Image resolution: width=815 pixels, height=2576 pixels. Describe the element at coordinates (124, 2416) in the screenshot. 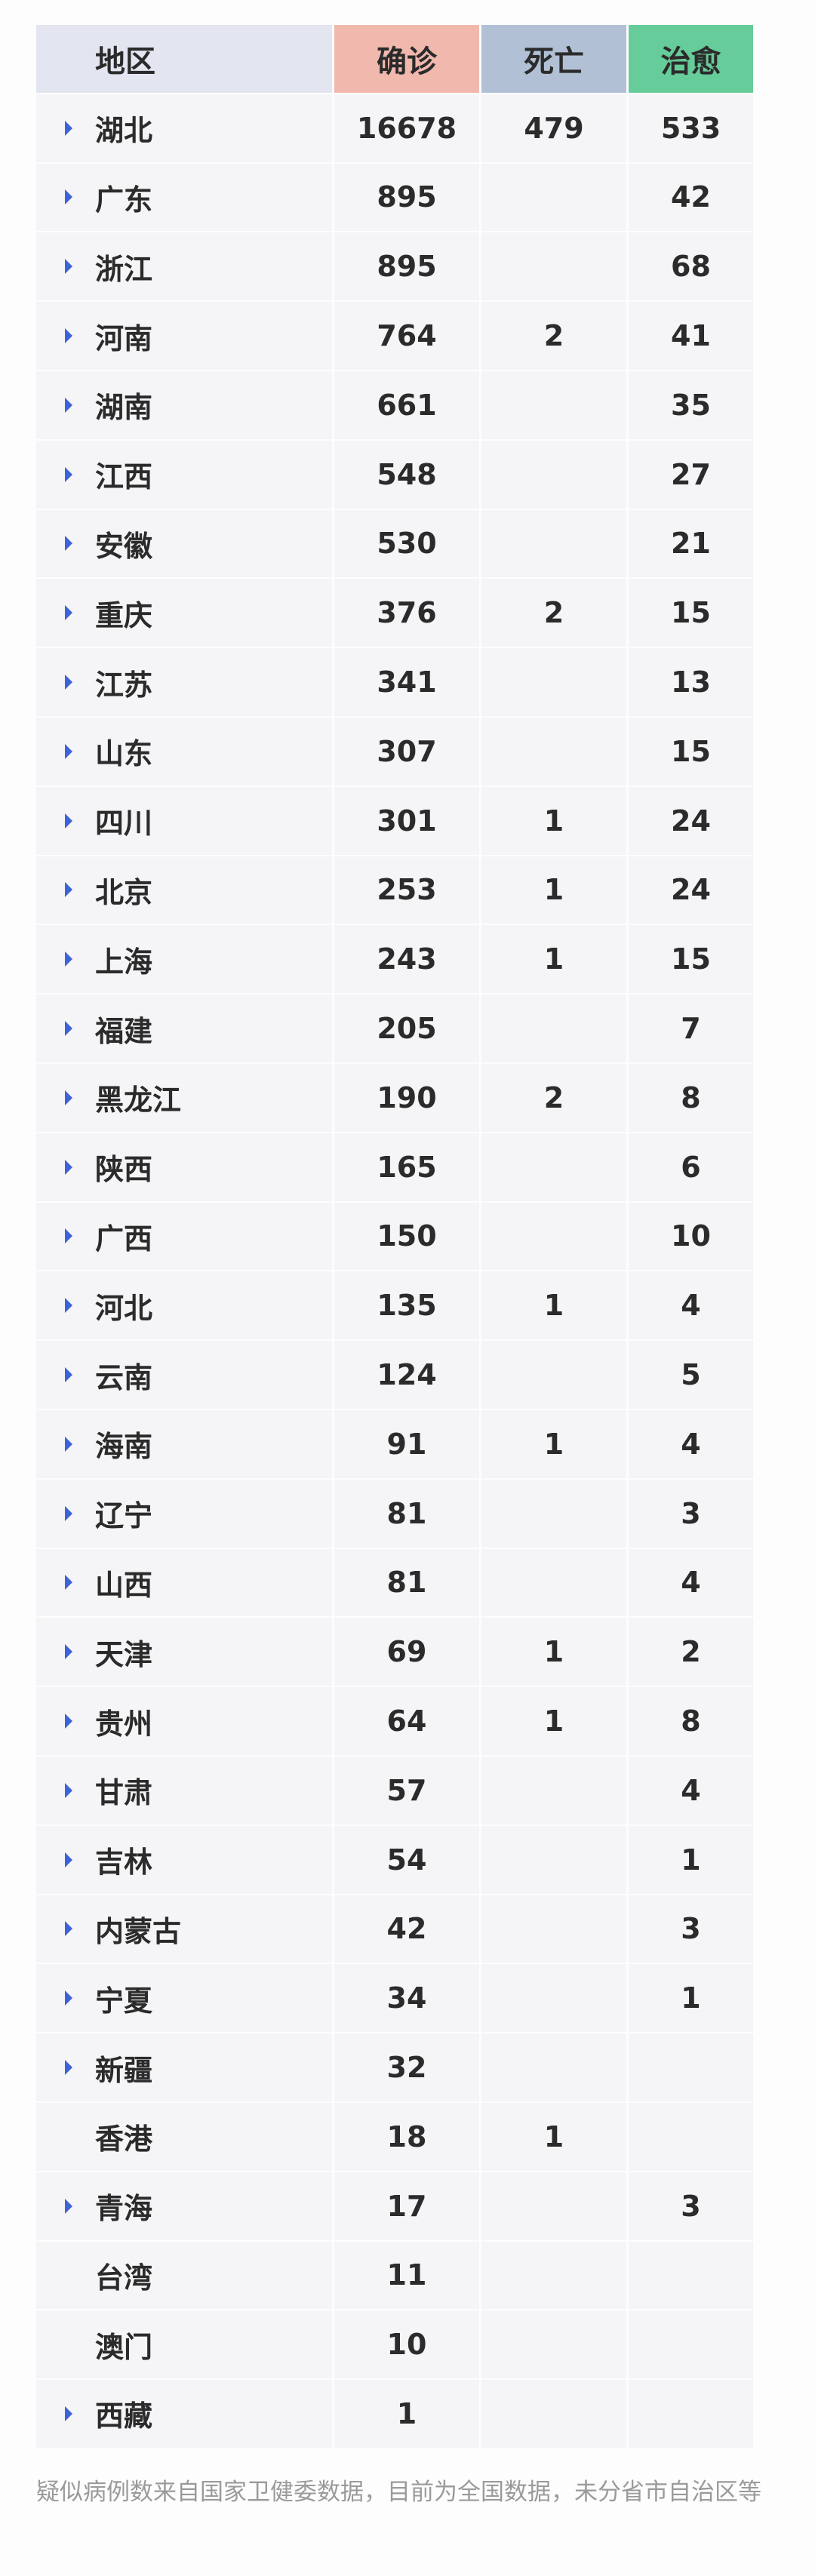

I see `region-name: 西藏` at that location.